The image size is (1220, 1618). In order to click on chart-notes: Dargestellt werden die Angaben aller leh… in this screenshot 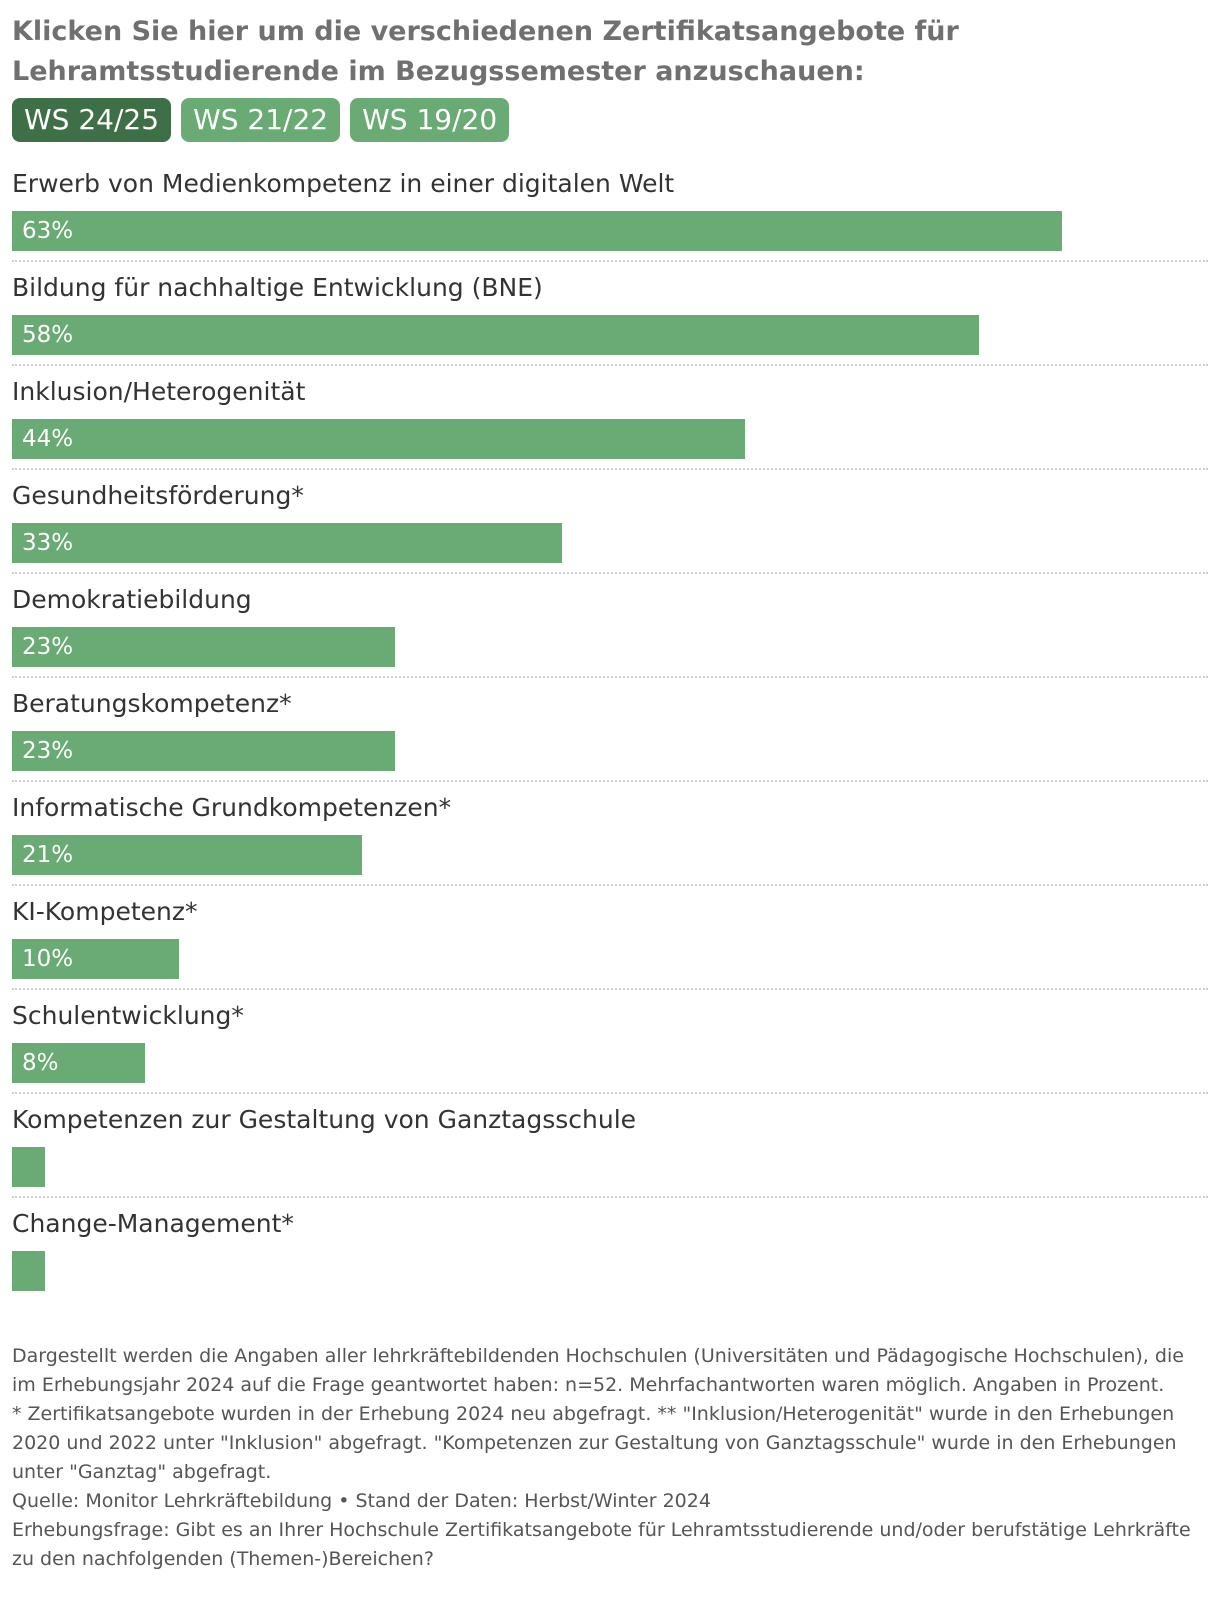, I will do `click(610, 1458)`.